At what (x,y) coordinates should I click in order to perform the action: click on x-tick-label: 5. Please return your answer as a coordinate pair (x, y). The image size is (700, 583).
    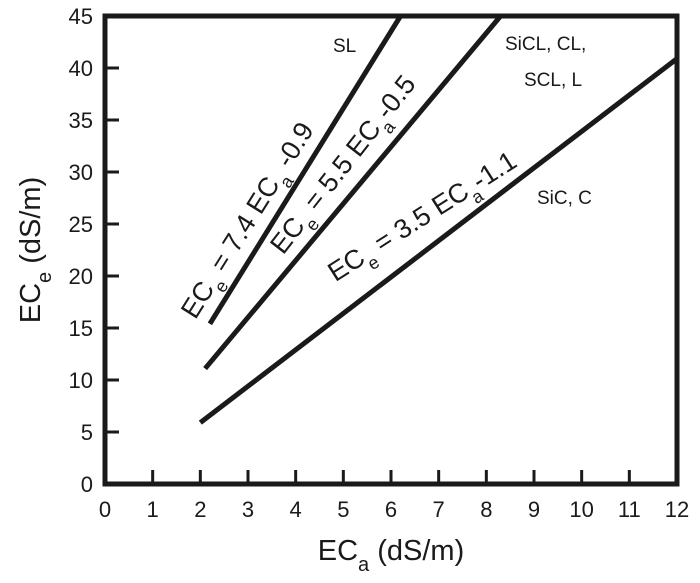
    Looking at the image, I should click on (343, 509).